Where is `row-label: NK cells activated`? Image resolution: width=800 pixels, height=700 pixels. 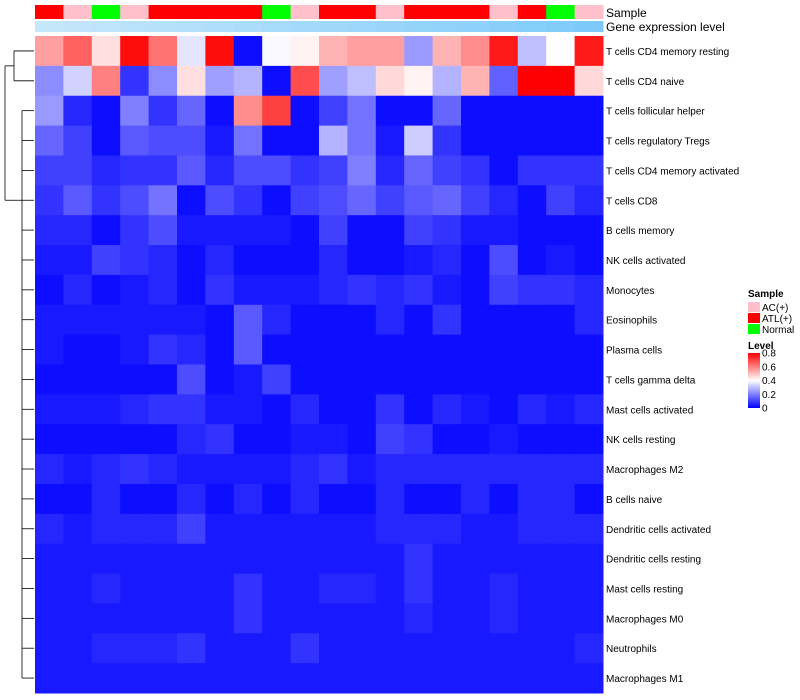 row-label: NK cells activated is located at coordinates (645, 261).